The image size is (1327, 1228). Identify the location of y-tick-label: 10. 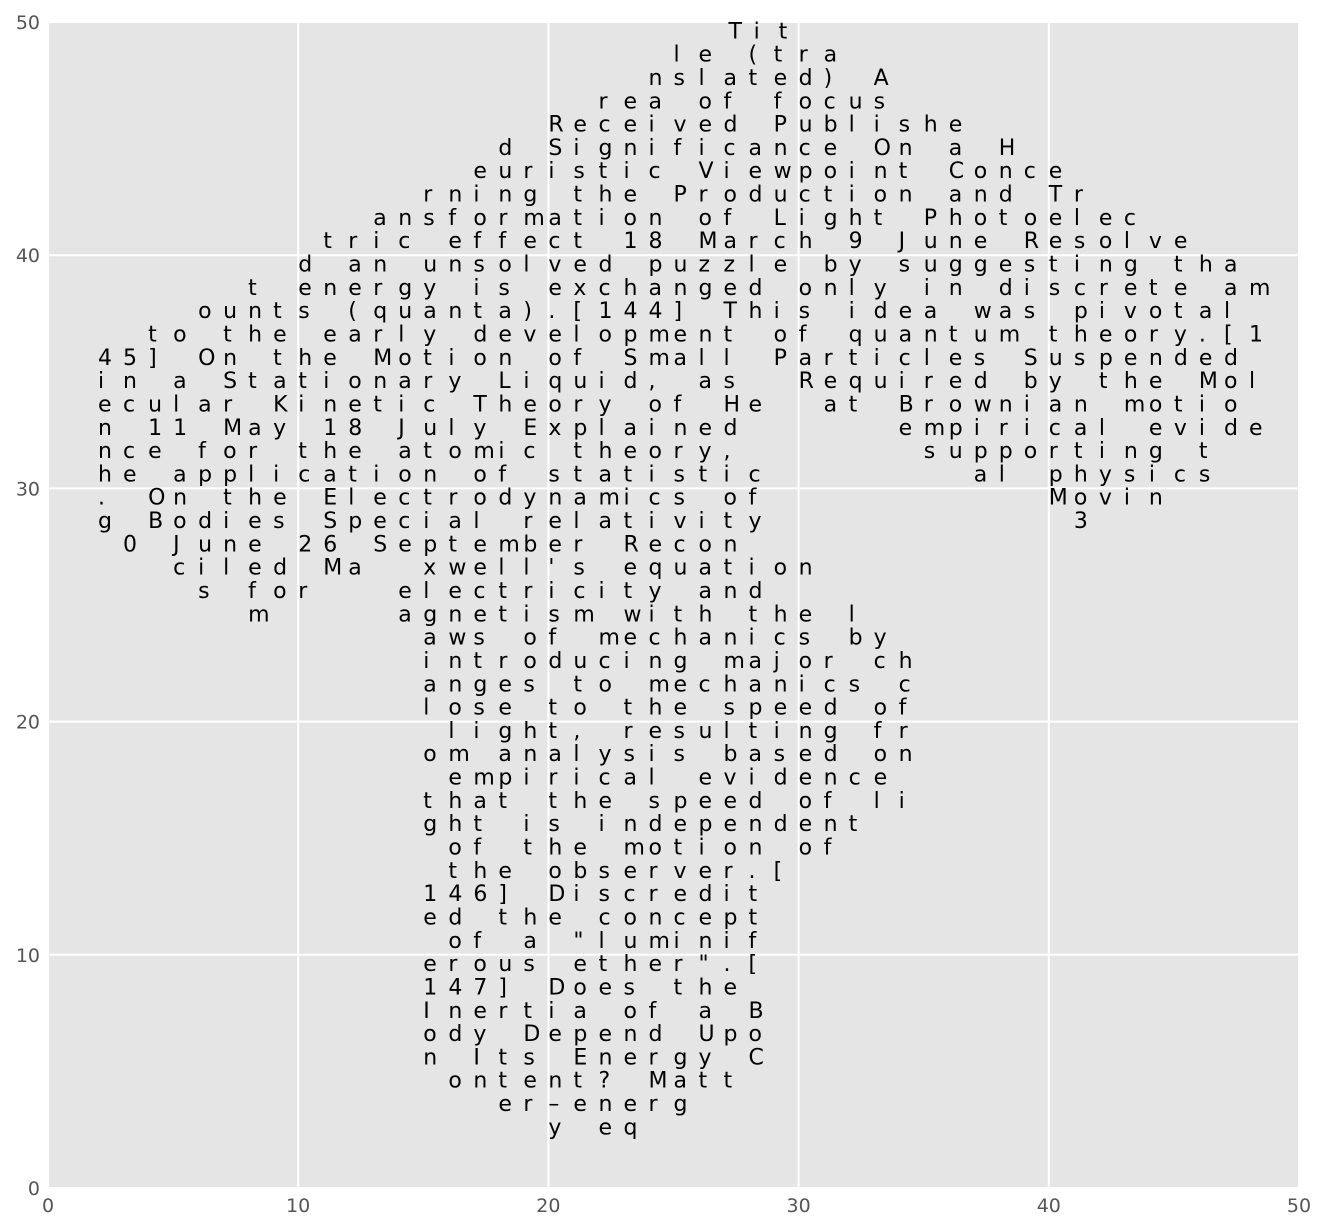
(28, 956).